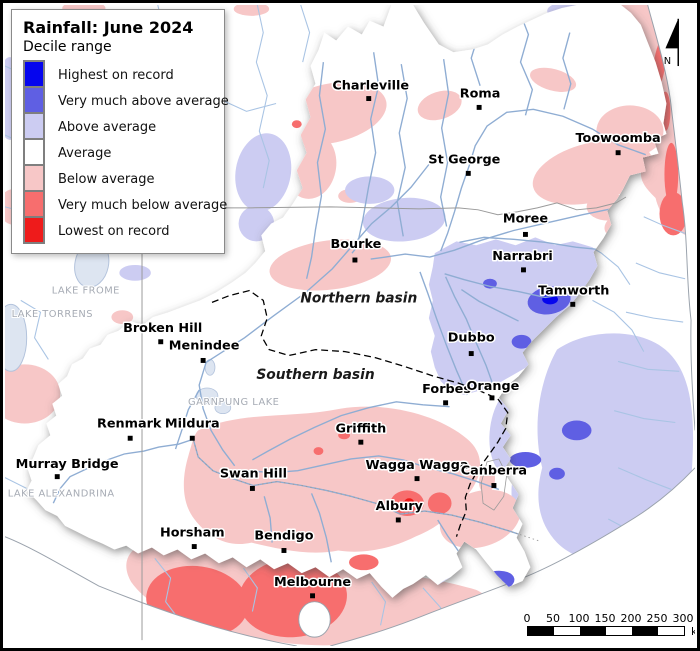  I want to click on svg-text: Albury, so click(400, 506).